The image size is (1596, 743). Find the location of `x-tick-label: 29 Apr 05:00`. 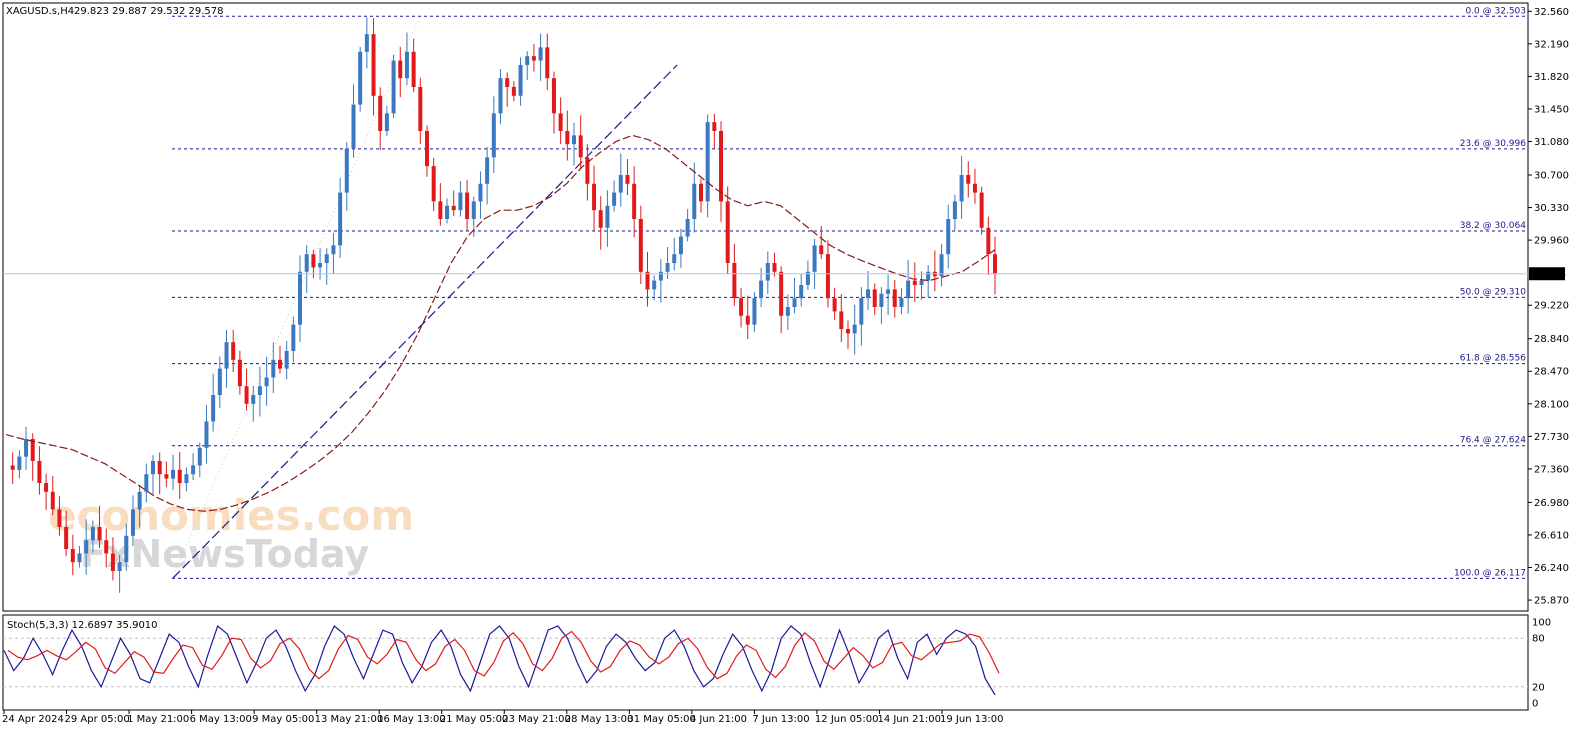

x-tick-label: 29 Apr 05:00 is located at coordinates (97, 719).